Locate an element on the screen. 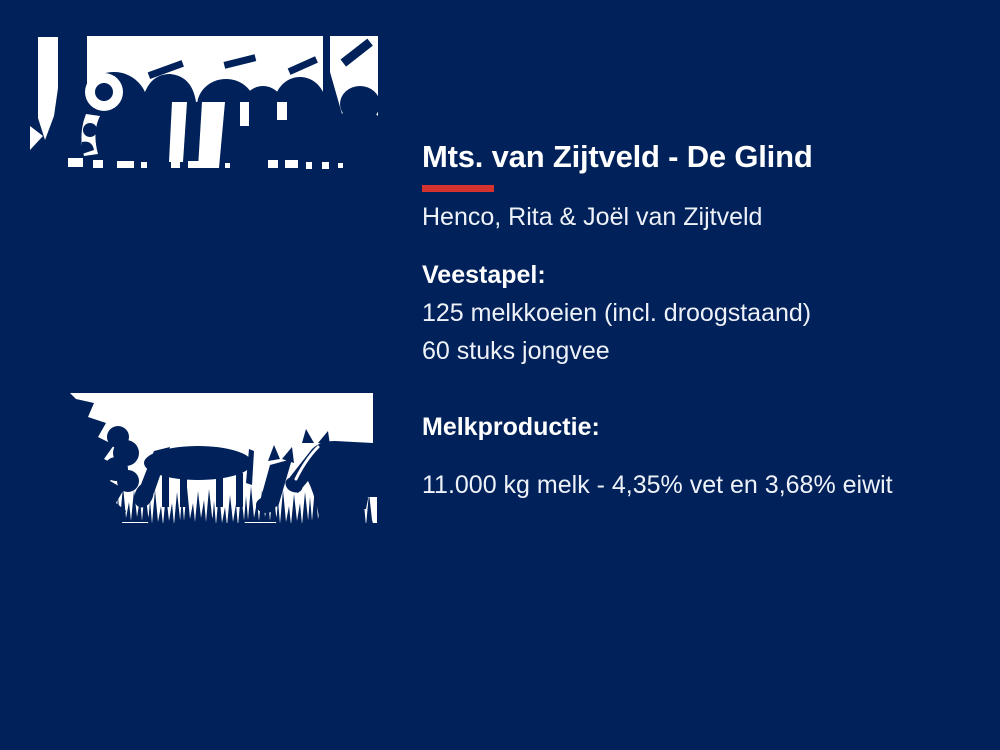 This screenshot has height=750, width=1000. grazing-cows-illustration is located at coordinates (213, 460).